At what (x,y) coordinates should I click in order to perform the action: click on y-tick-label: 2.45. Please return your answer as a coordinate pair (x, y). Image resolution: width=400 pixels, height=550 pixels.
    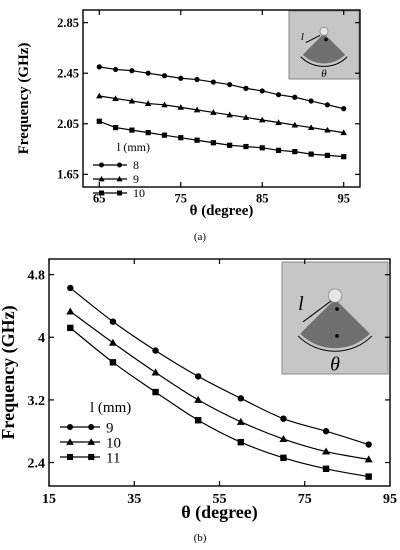
    Looking at the image, I should click on (68, 74).